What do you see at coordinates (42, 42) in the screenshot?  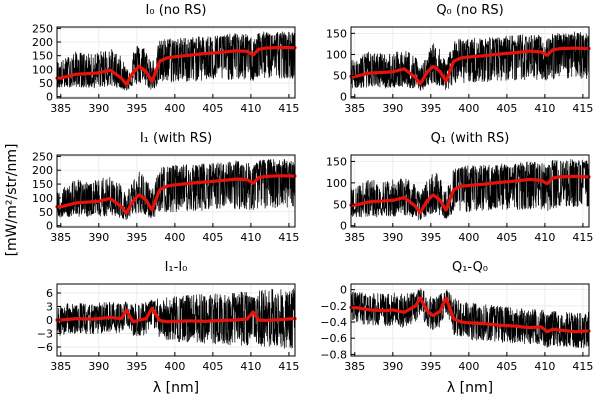 I see `y-tick-label: 200` at bounding box center [42, 42].